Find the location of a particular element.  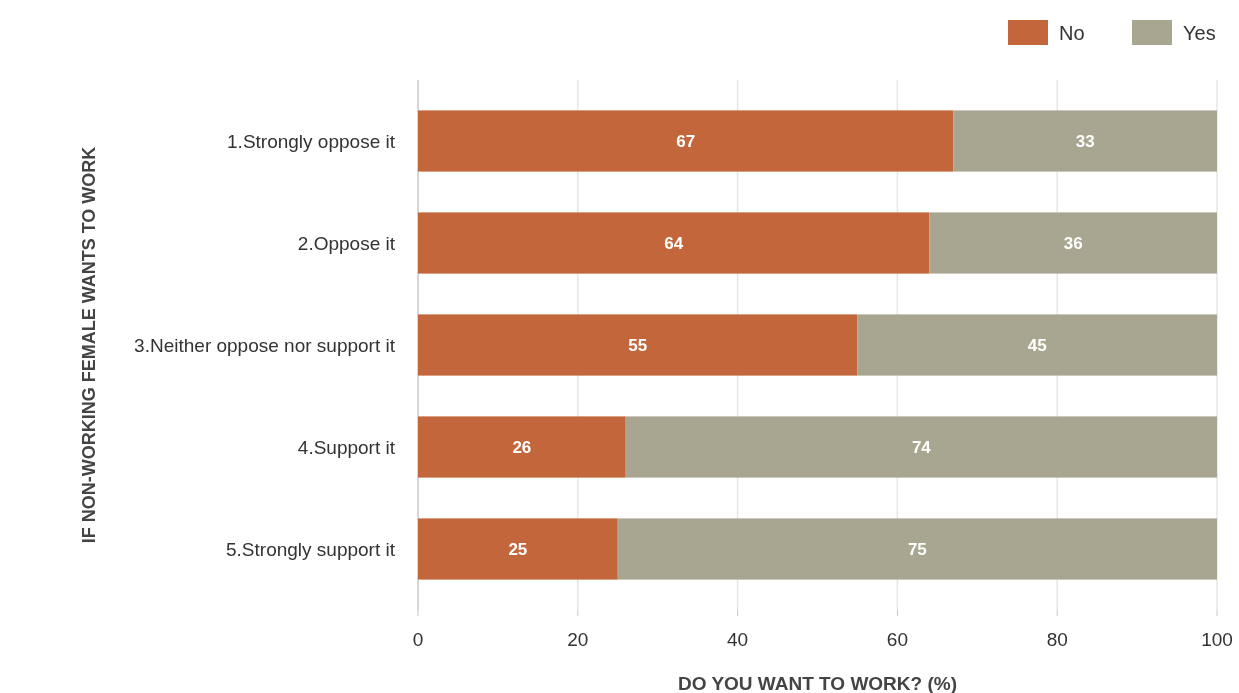

x-tick-label: 40 is located at coordinates (738, 639).